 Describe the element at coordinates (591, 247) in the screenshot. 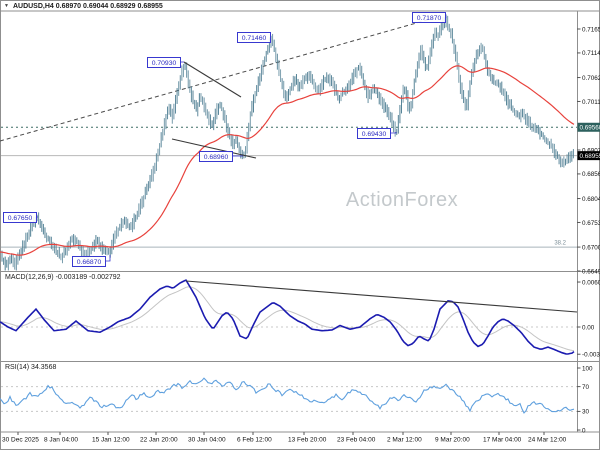

I see `axis-tick-label: 0.67005` at that location.